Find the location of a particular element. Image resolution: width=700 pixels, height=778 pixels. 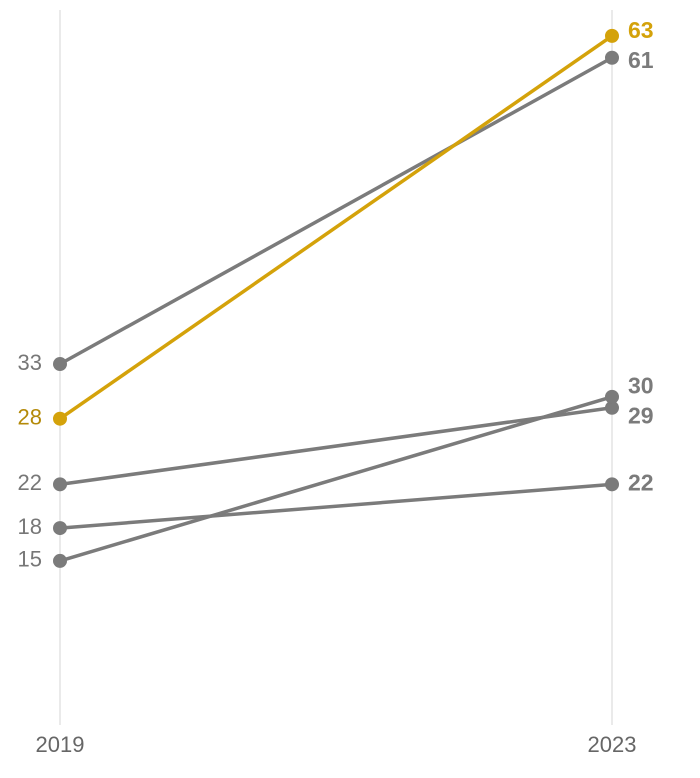

x-tick-label: 2019 is located at coordinates (60, 744).